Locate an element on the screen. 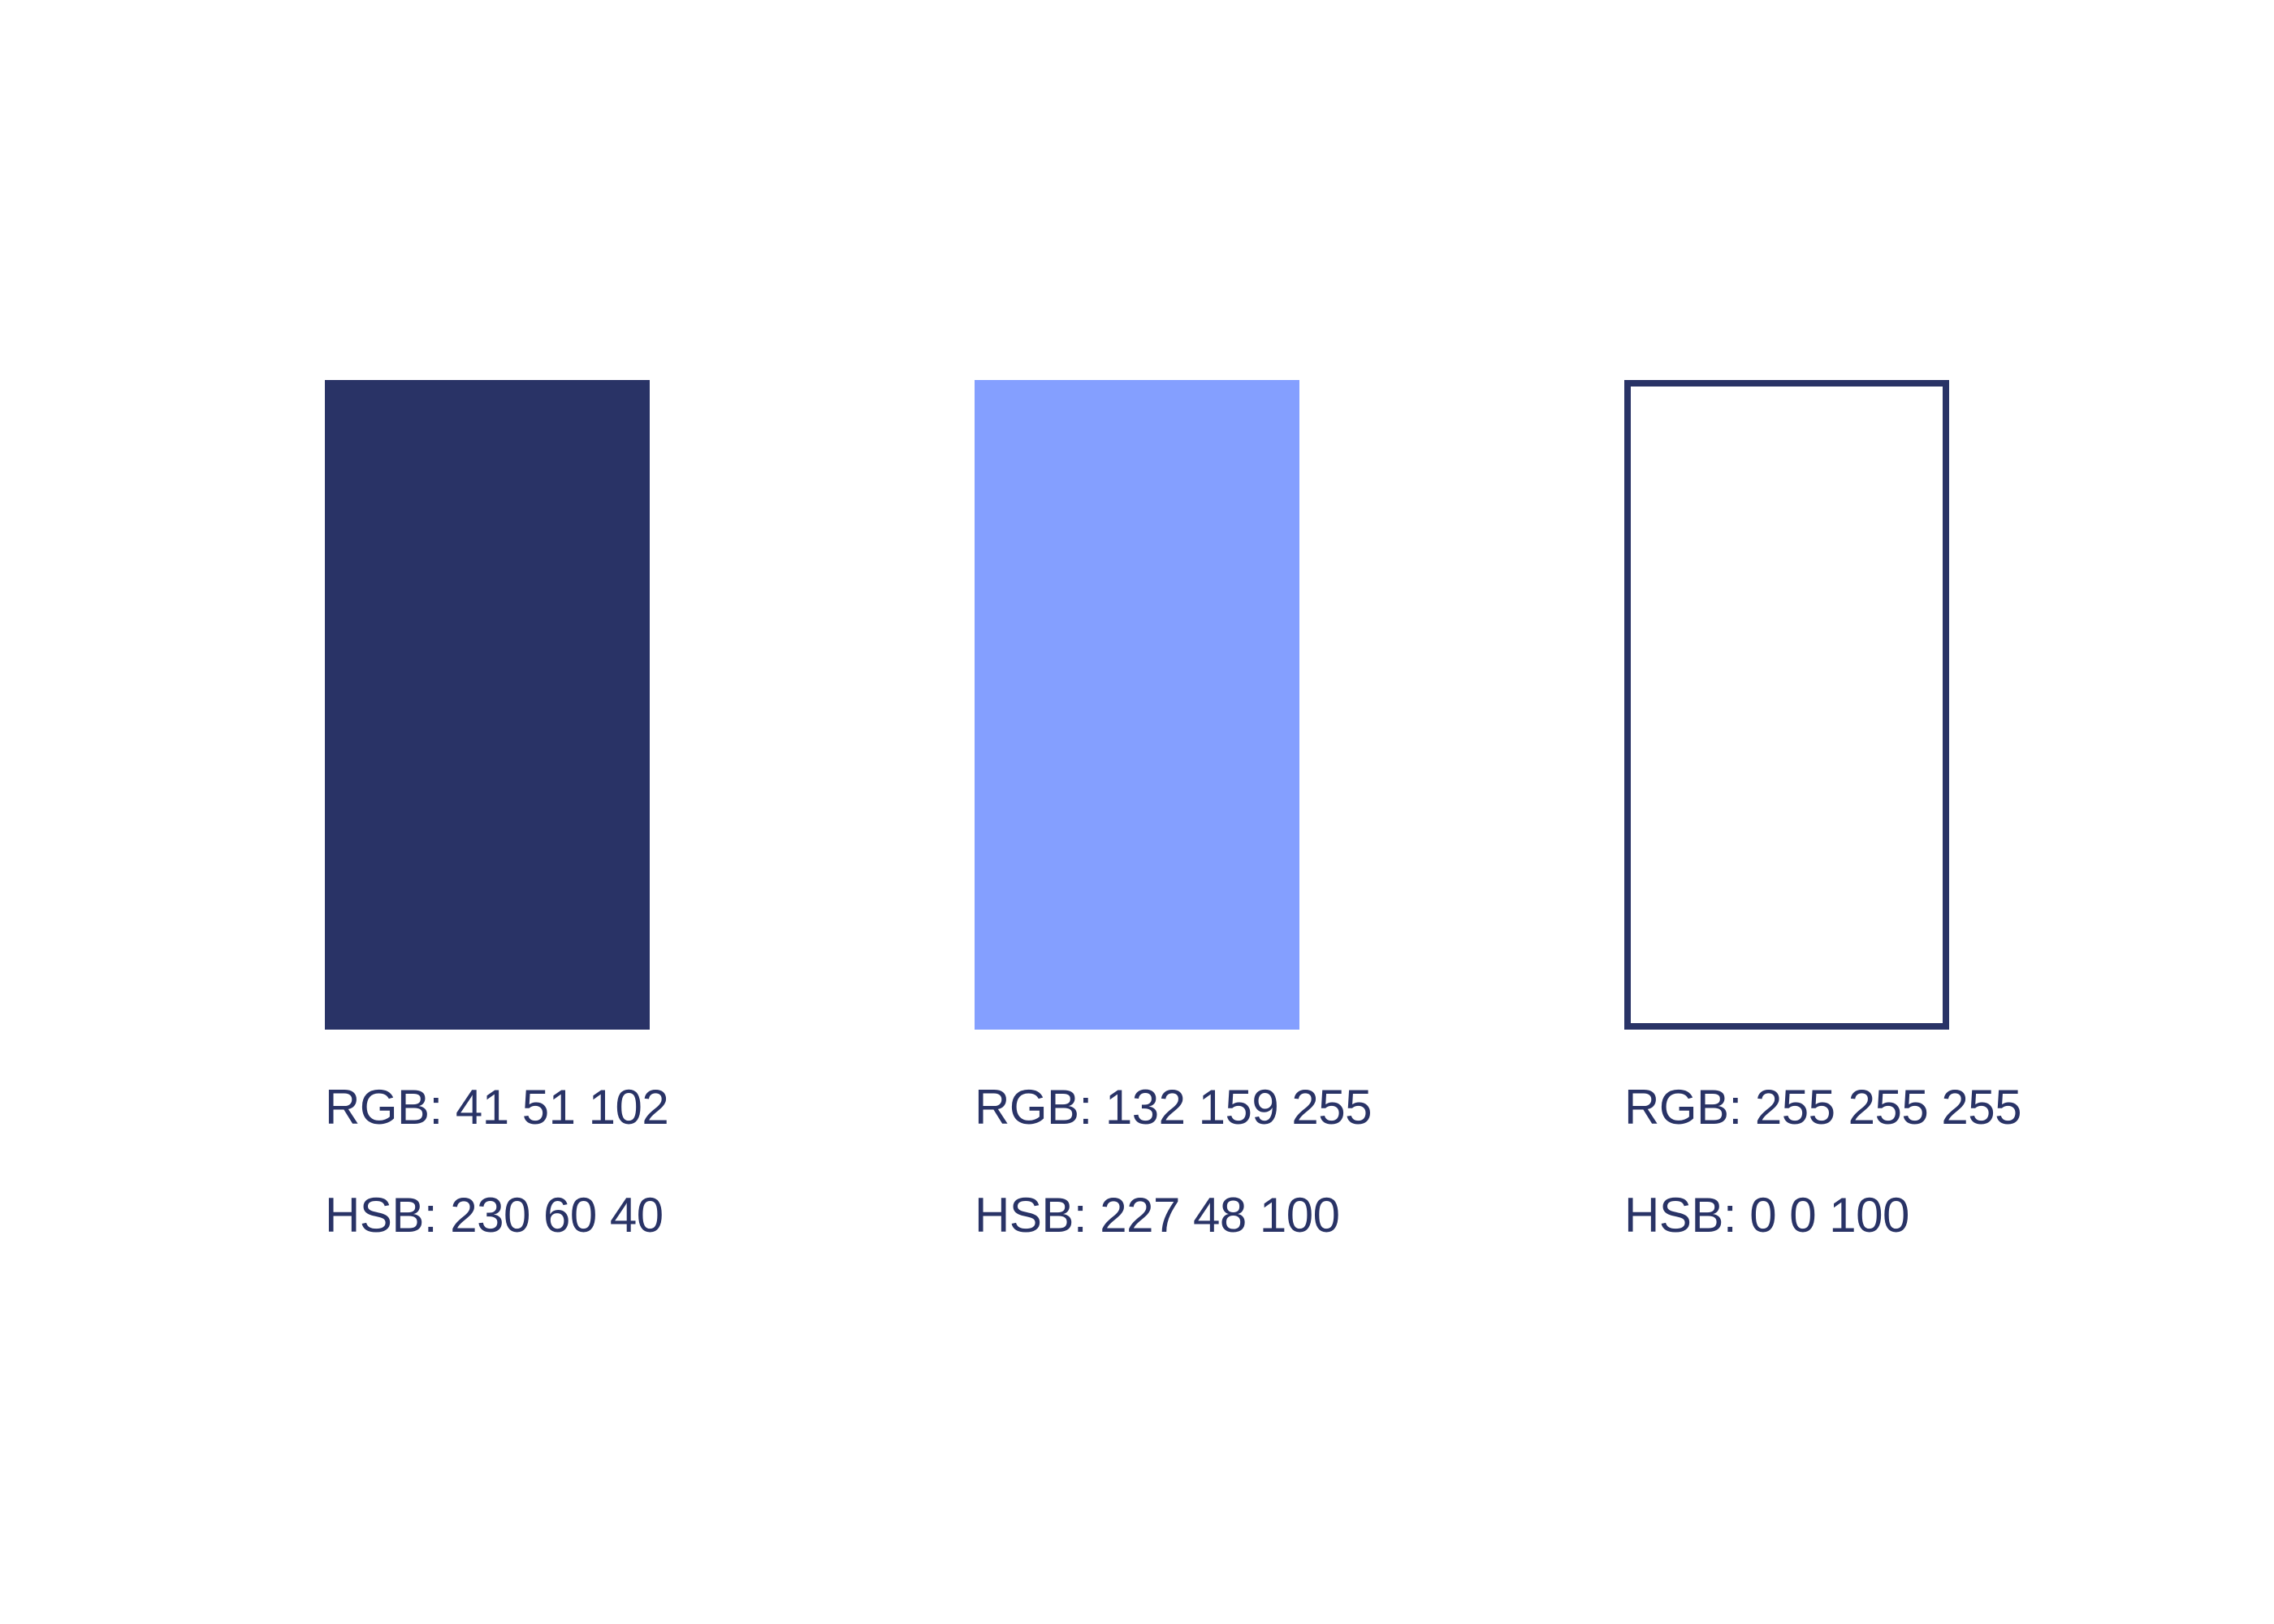 Image resolution: width=2274 pixels, height=1624 pixels. rgb-value-label: RGB: 41 51 102 is located at coordinates (497, 1107).